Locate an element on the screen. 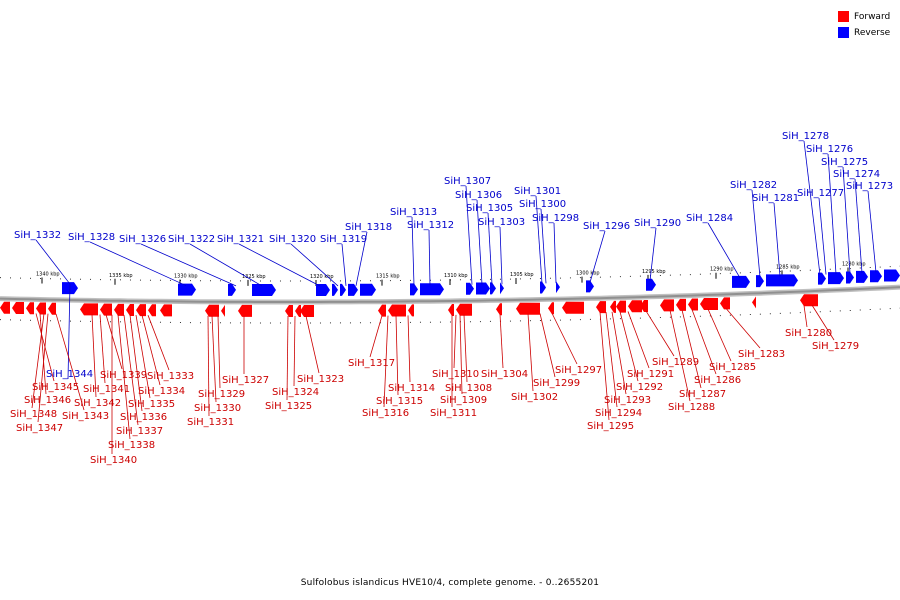 This screenshot has width=900, height=600. gene-label: SiH_1319 is located at coordinates (343, 239).